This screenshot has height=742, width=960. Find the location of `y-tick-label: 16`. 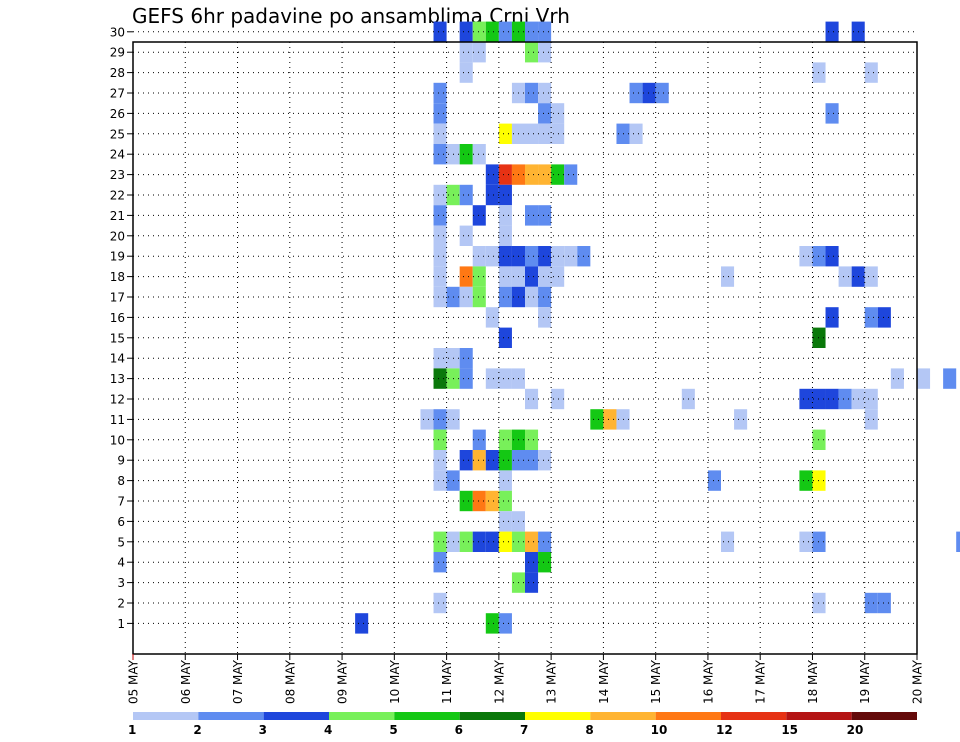

y-tick-label: 16 is located at coordinates (117, 318).